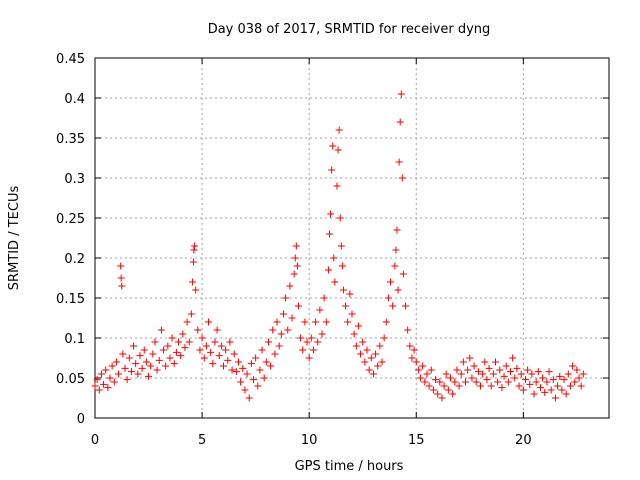  What do you see at coordinates (81, 419) in the screenshot?
I see `y-tick-label: 0` at bounding box center [81, 419].